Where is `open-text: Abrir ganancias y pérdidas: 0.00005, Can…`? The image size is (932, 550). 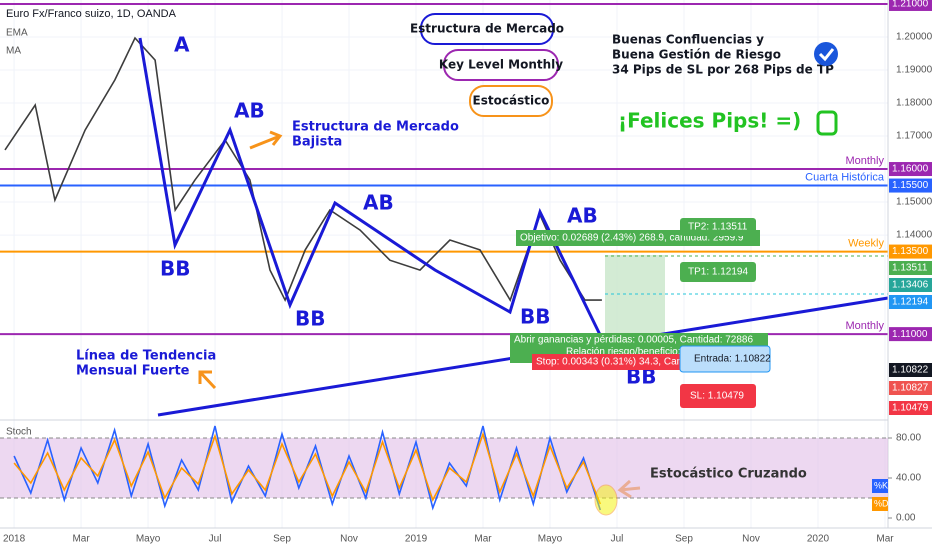 open-text: Abrir ganancias y pérdidas: 0.00005, Can… is located at coordinates (633, 340).